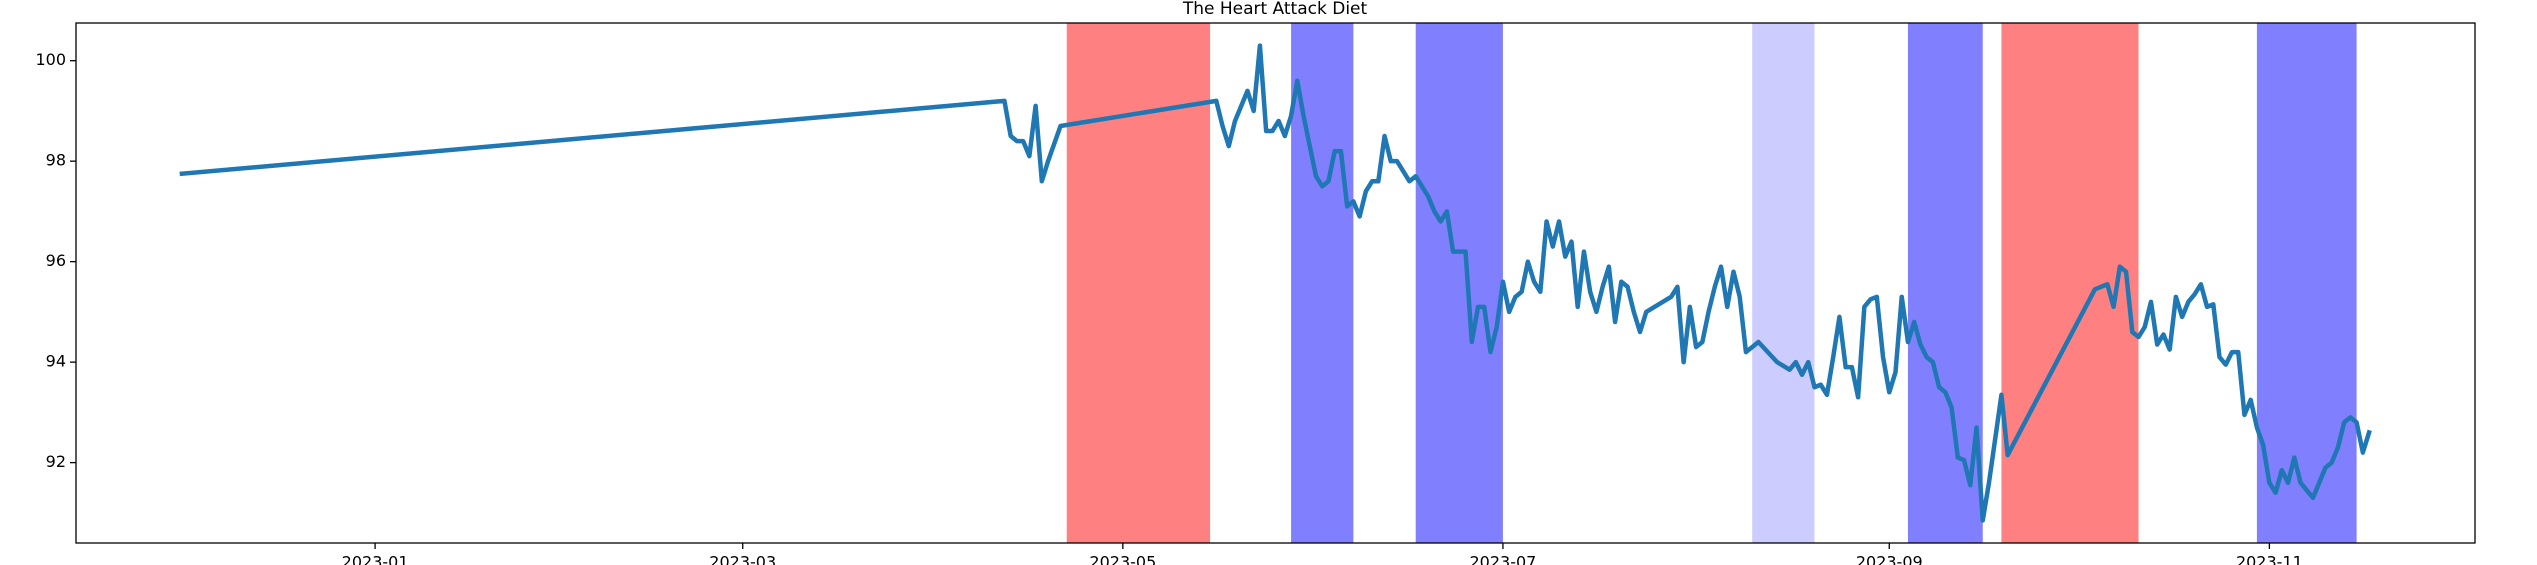 The image size is (2537, 565). Describe the element at coordinates (375, 559) in the screenshot. I see `x-tick-label: 2023-01` at that location.